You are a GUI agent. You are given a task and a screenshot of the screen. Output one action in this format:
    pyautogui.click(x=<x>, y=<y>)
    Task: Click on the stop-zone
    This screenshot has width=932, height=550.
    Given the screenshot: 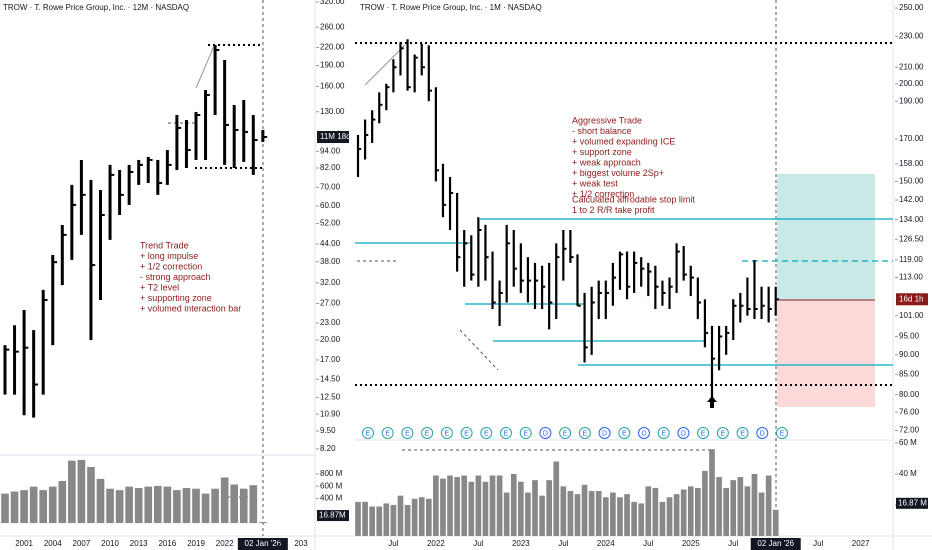 What is the action you would take?
    pyautogui.click(x=826, y=353)
    